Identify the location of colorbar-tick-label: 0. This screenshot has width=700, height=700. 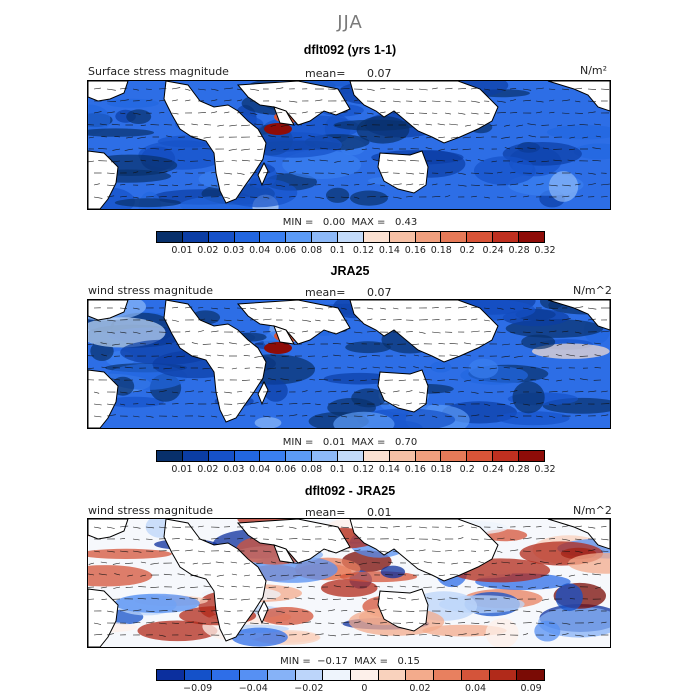
(364, 688).